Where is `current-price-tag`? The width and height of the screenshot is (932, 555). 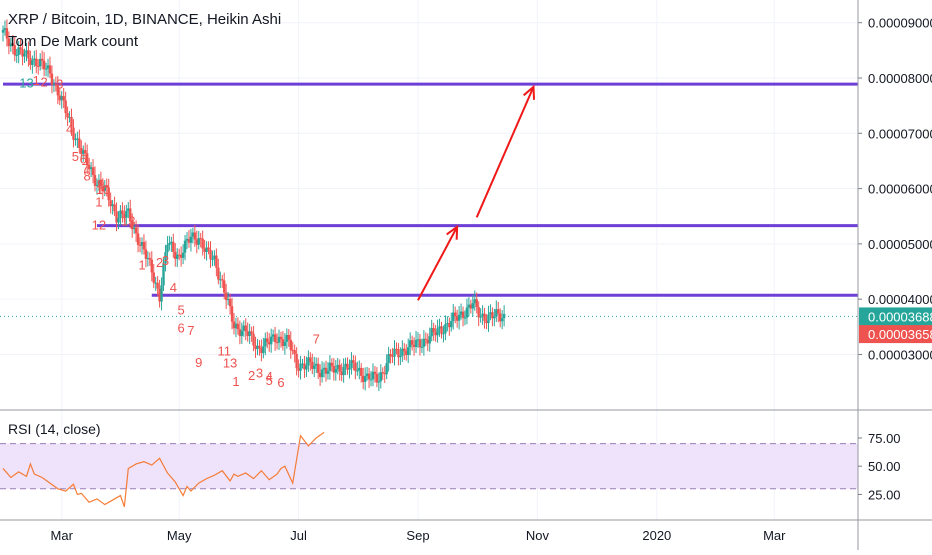
current-price-tag is located at coordinates (895, 316).